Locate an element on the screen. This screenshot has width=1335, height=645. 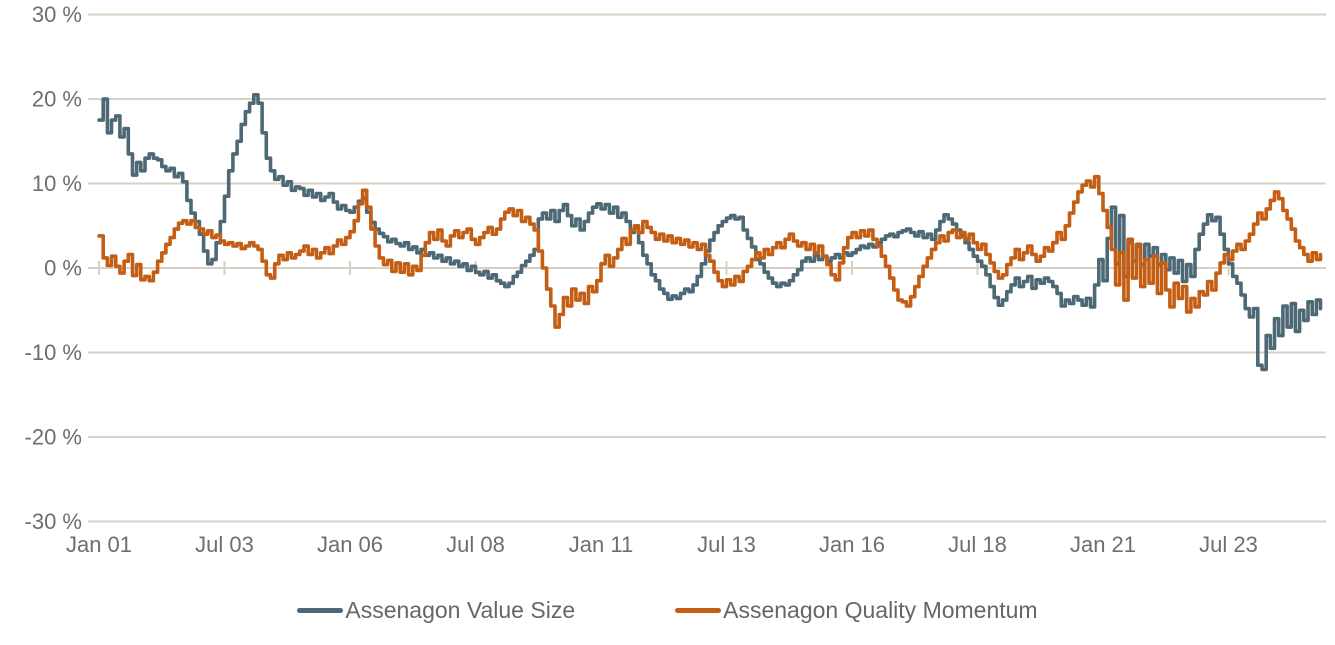
legend-label-value-size: Assenagon Value Size is located at coordinates (460, 610).